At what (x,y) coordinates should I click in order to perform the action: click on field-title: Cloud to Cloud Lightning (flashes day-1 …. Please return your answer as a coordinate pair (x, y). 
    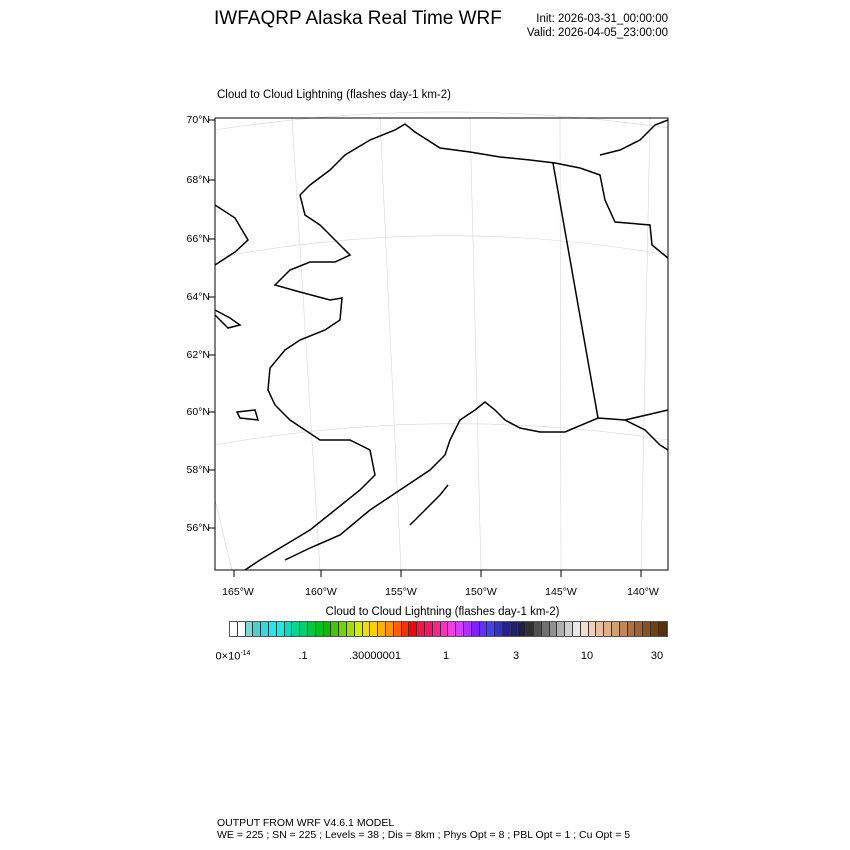
    Looking at the image, I should click on (334, 95).